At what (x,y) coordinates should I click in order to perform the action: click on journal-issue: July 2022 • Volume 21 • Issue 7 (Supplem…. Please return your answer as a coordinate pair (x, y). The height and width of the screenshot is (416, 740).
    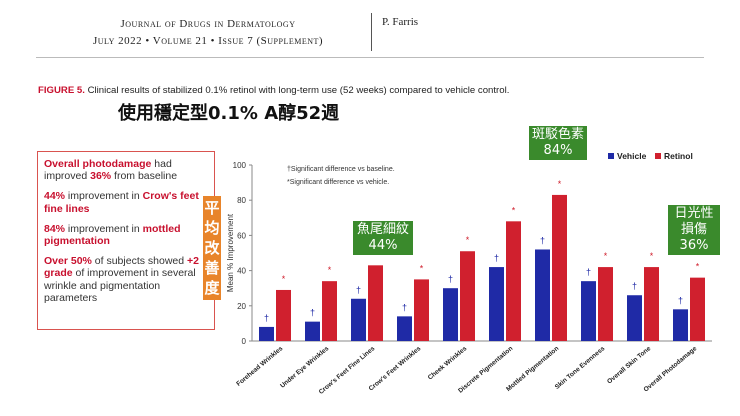
    Looking at the image, I should click on (208, 41).